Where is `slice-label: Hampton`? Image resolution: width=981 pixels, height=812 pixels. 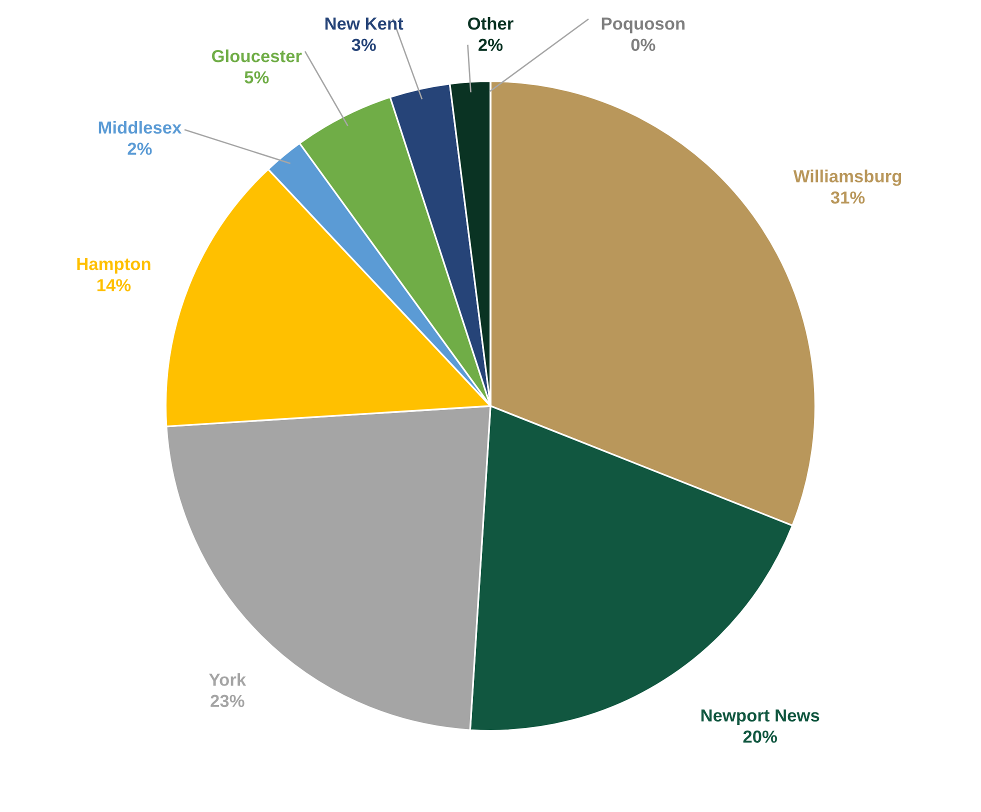
slice-label: Hampton is located at coordinates (113, 266).